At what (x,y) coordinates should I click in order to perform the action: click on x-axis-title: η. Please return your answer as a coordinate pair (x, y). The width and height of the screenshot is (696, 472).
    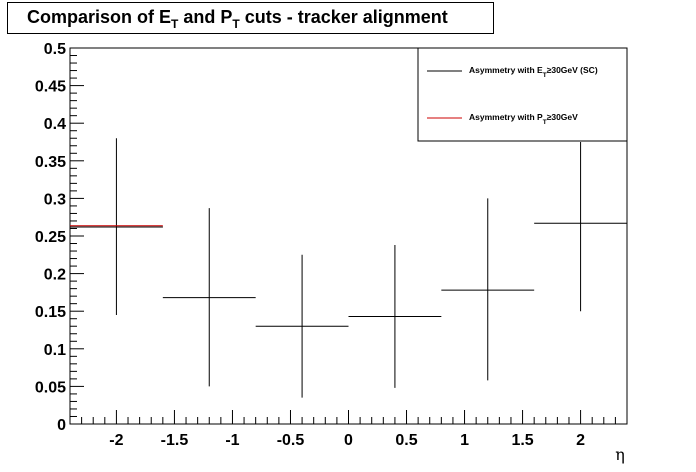
    Looking at the image, I should click on (620, 454).